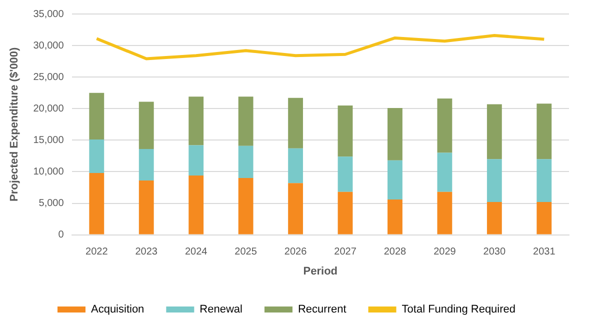 The height and width of the screenshot is (329, 589). What do you see at coordinates (445, 252) in the screenshot?
I see `x-tick-label: 2029` at bounding box center [445, 252].